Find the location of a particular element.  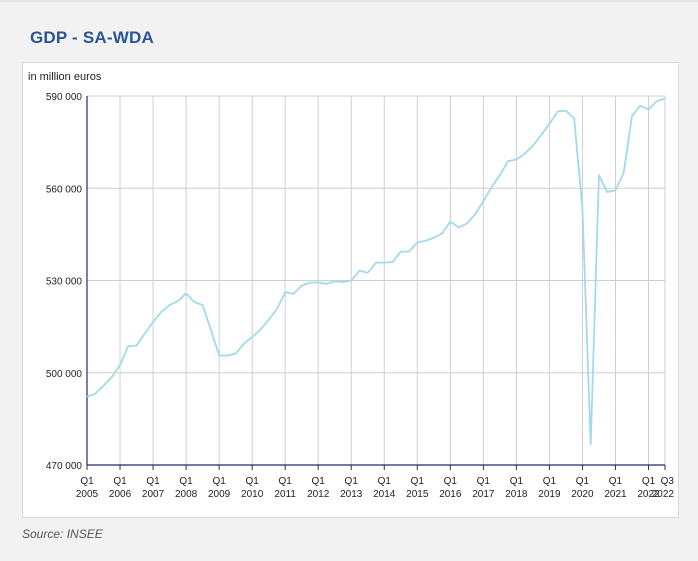

x-tick-year: 2009 is located at coordinates (219, 494).